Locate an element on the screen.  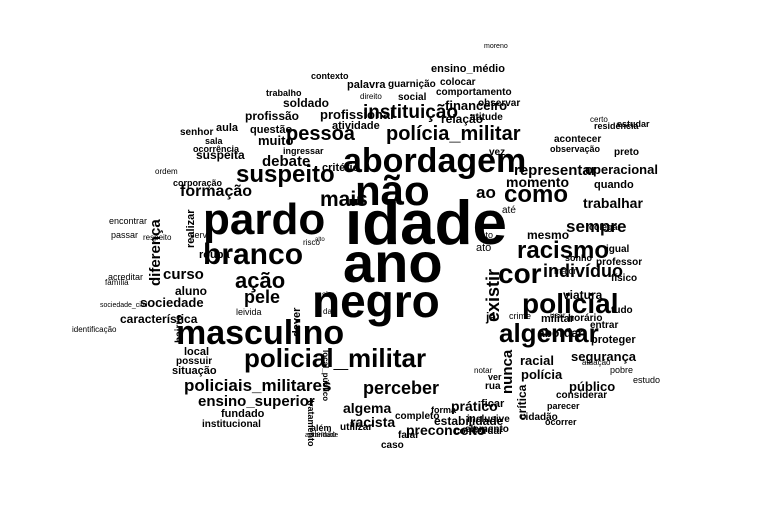
word: idade is located at coordinates (426, 223).